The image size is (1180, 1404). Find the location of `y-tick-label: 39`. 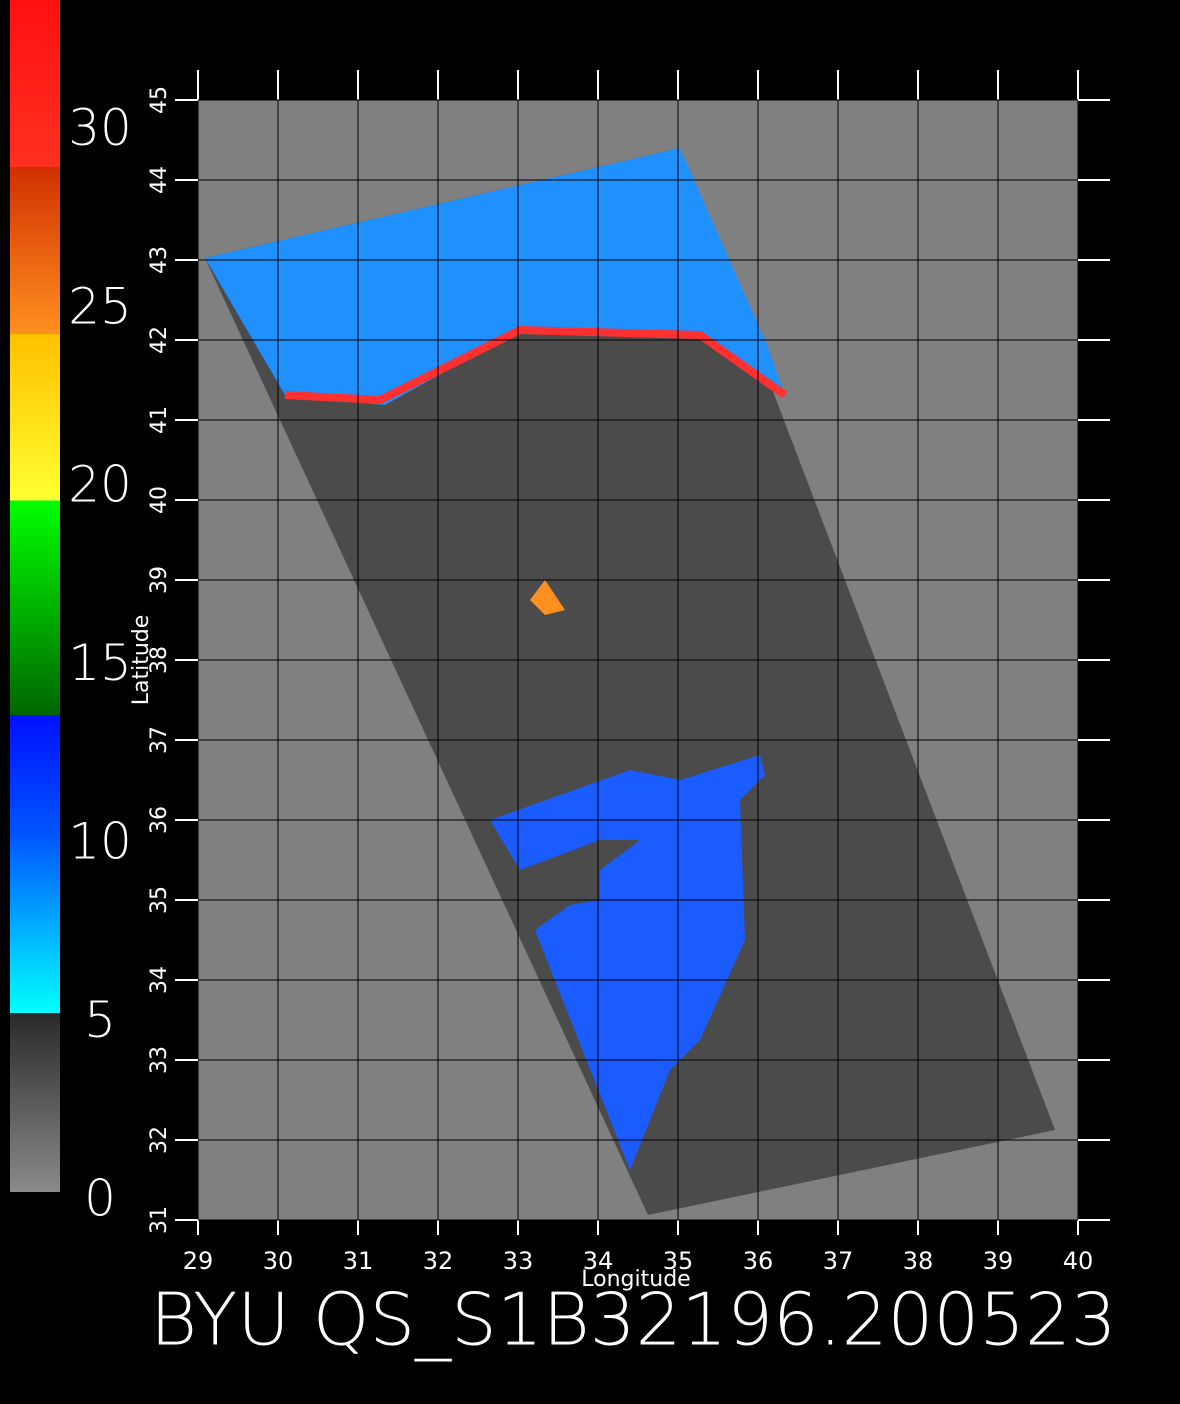

y-tick-label: 39 is located at coordinates (159, 580).